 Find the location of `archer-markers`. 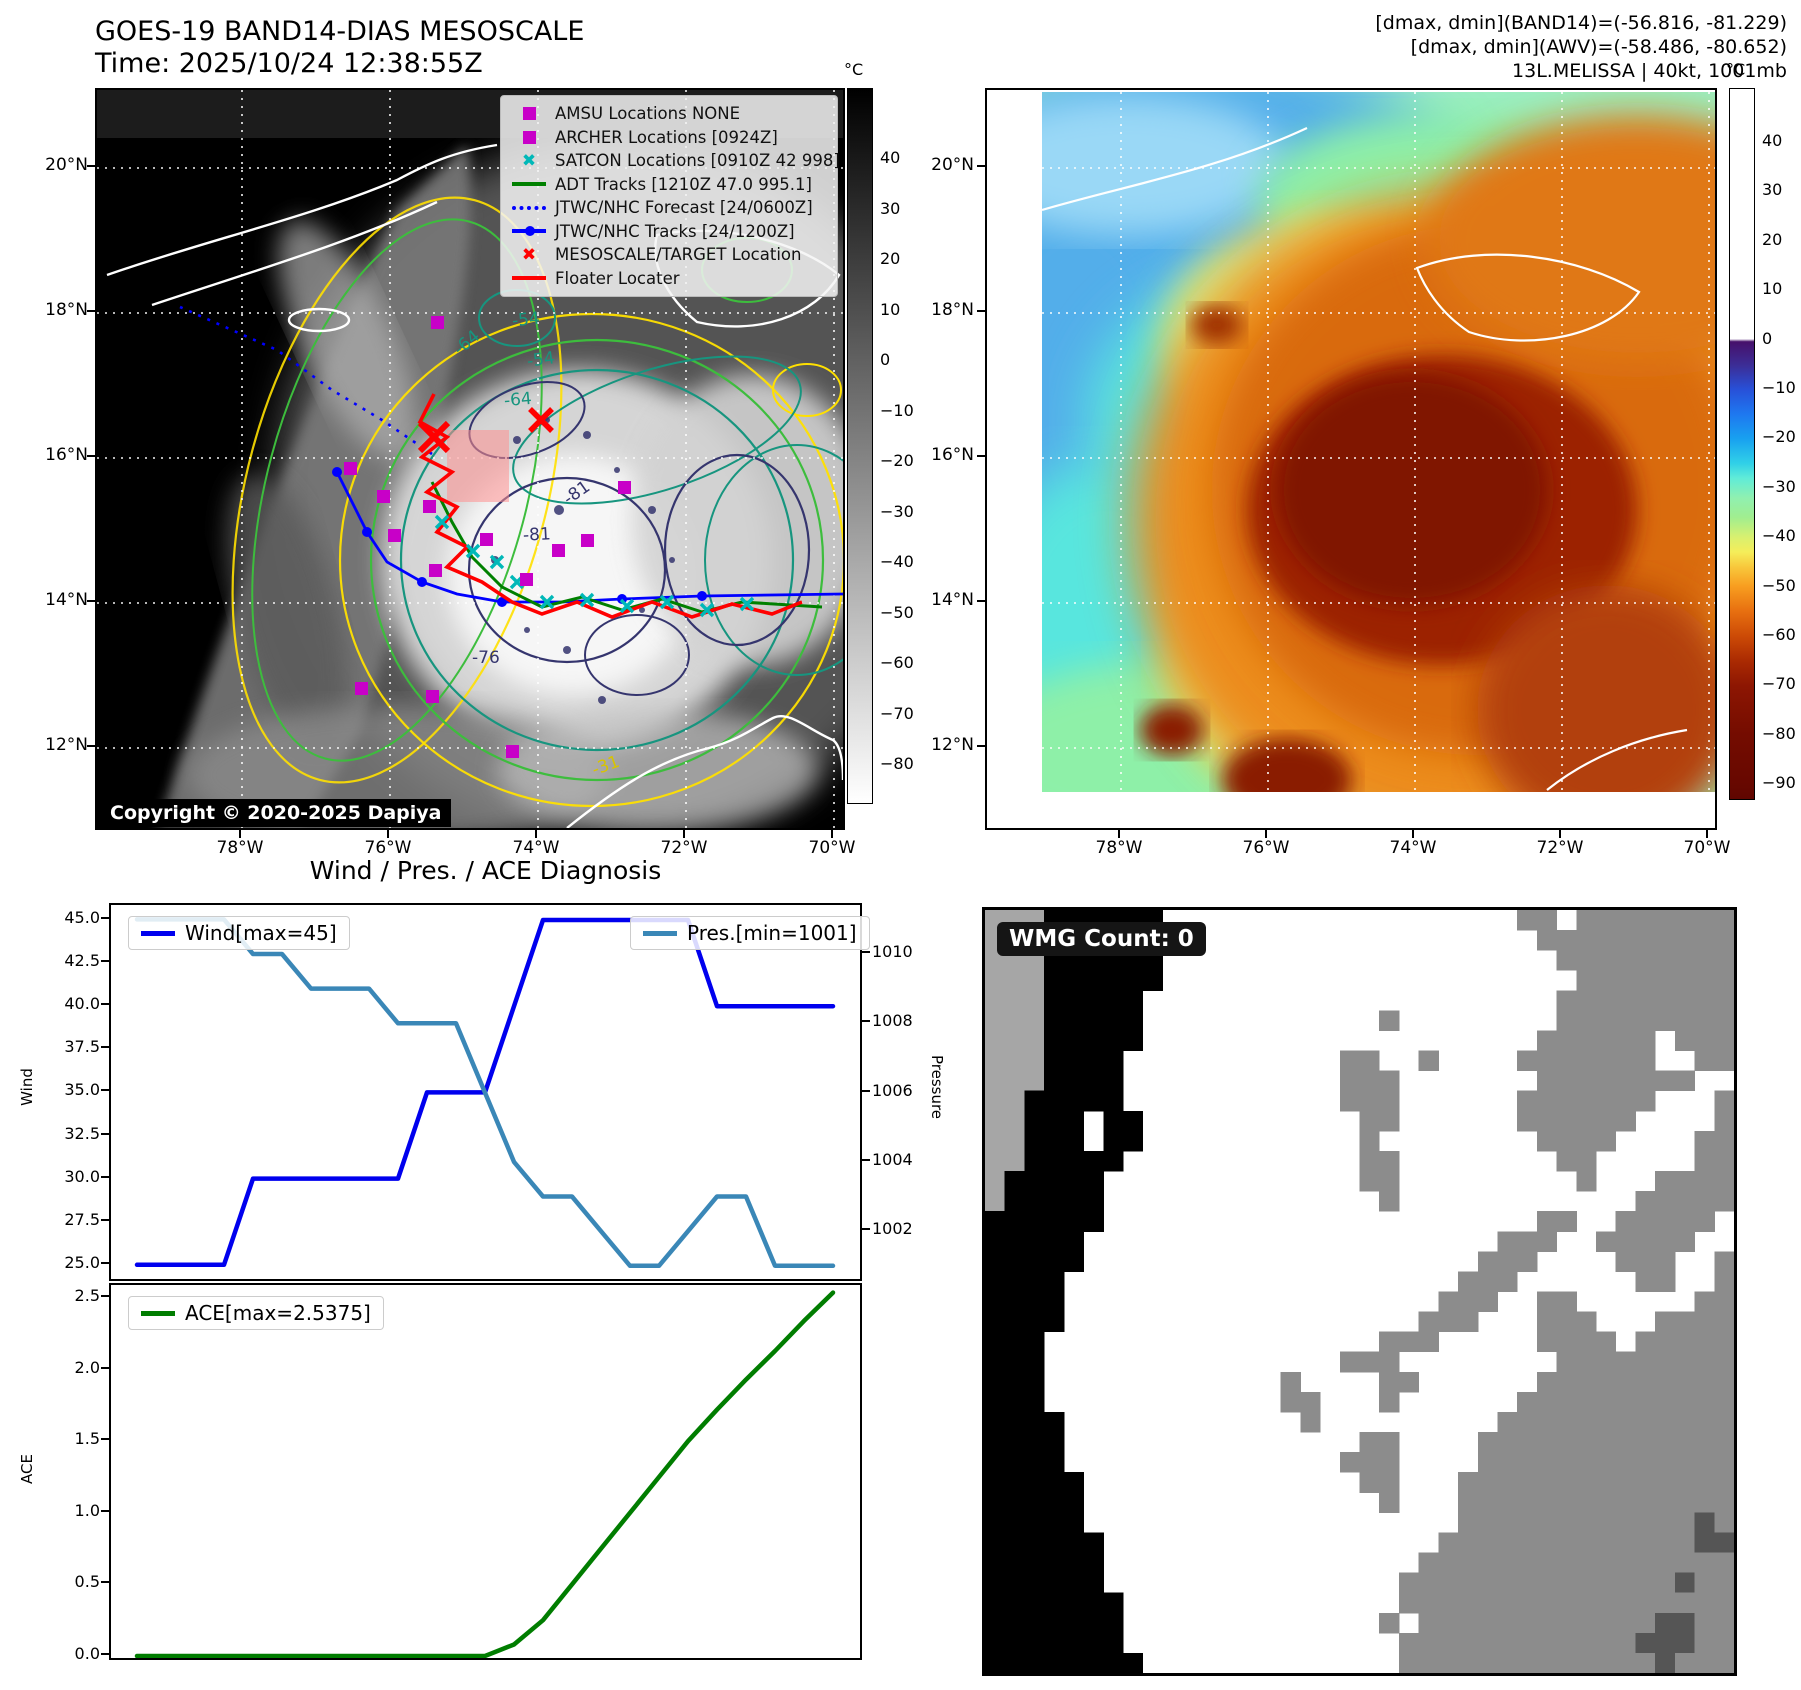

archer-markers is located at coordinates (487, 537).